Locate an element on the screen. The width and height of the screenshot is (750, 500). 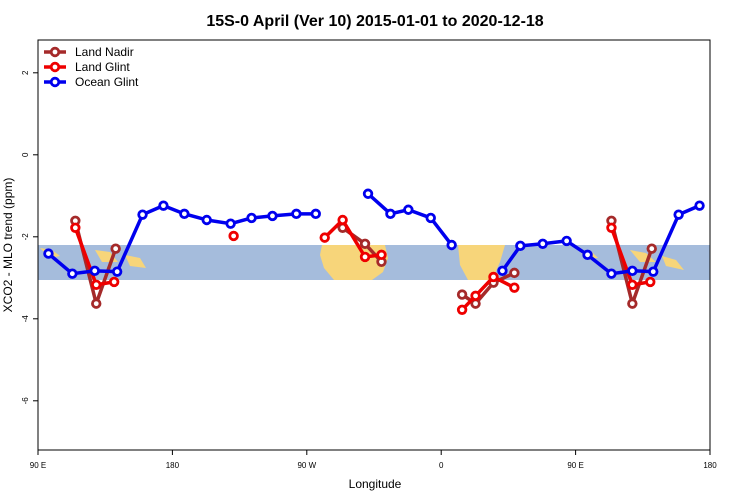
y-axis-label: XCO2 - MLO trend (ppm) is located at coordinates (8, 245).